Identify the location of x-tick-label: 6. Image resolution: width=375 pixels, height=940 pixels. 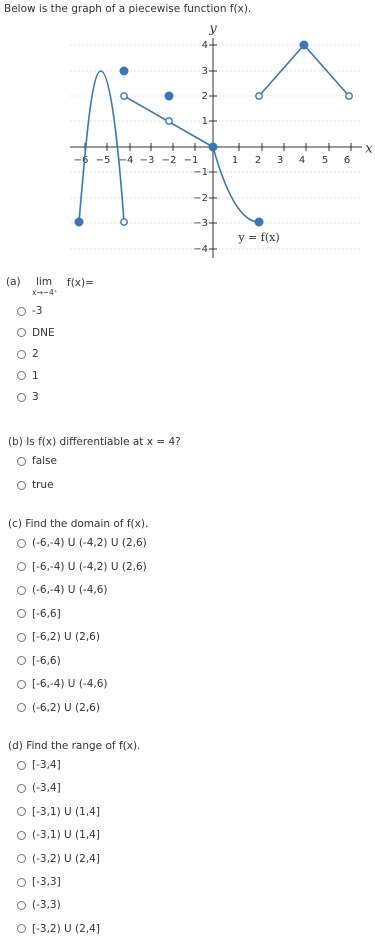
(347, 160).